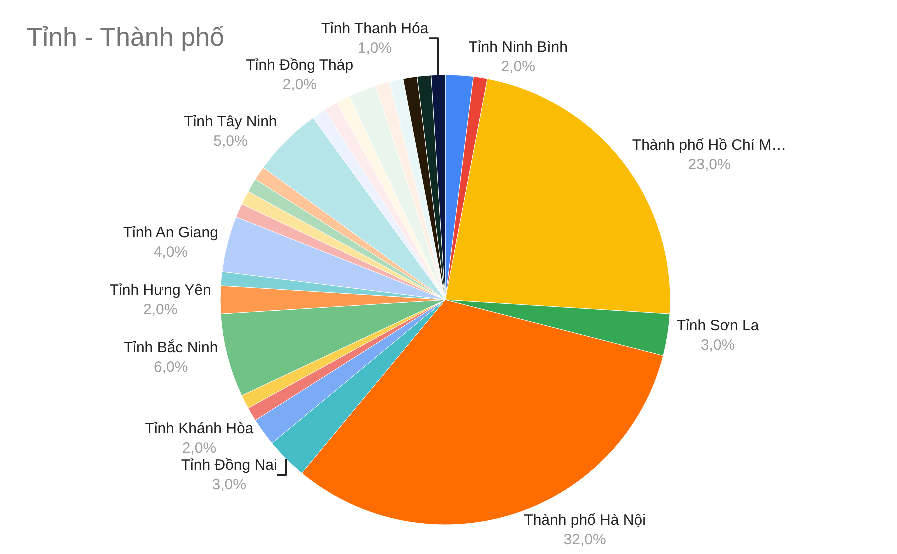 Image resolution: width=897 pixels, height=554 pixels. What do you see at coordinates (585, 521) in the screenshot?
I see `slice-label: Thành phố Hà Nội` at bounding box center [585, 521].